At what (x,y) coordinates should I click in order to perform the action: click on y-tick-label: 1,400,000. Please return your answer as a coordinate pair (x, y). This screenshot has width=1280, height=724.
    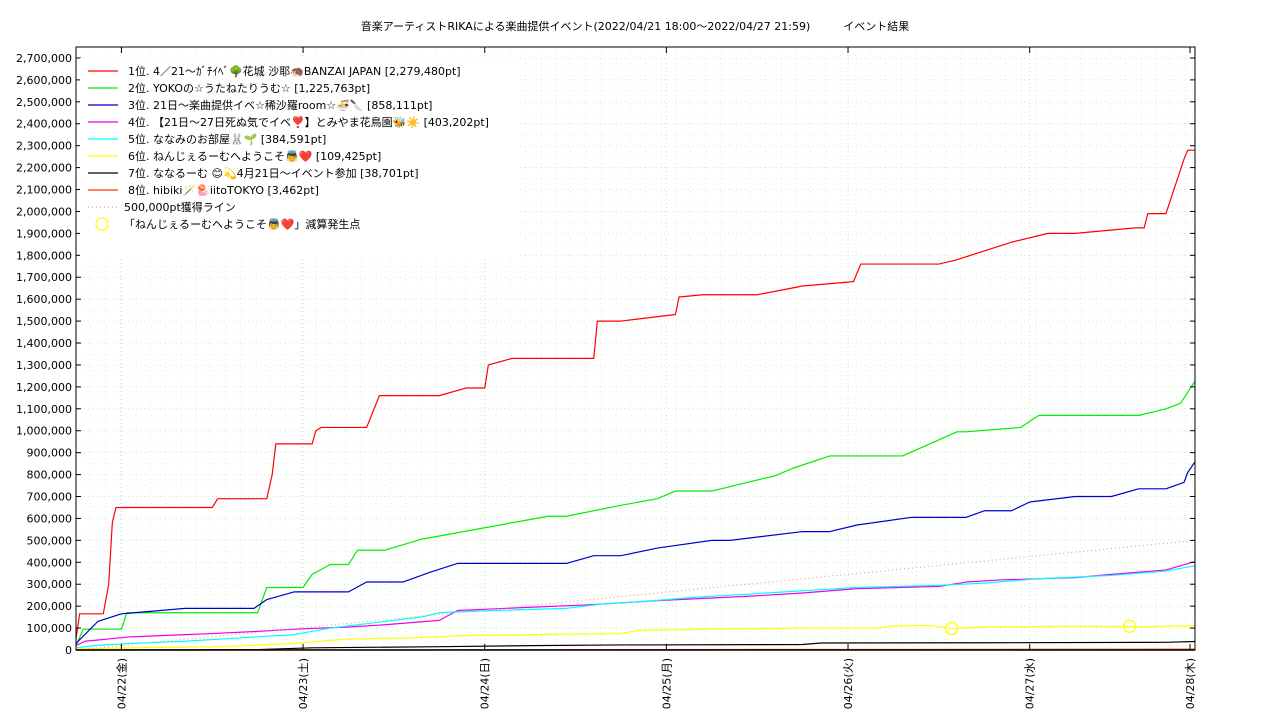
    Looking at the image, I should click on (44, 343).